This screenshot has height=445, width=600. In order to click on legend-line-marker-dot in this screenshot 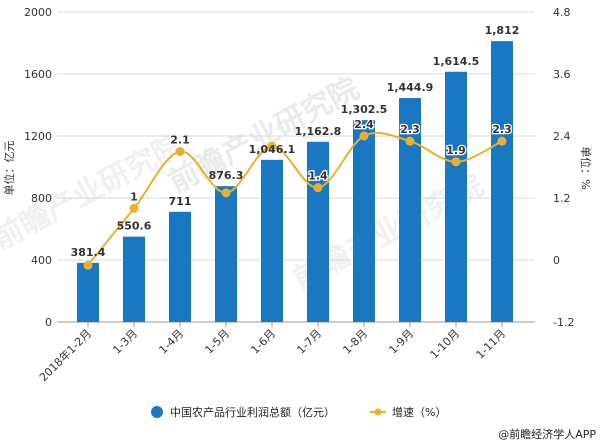, I will do `click(378, 412)`.